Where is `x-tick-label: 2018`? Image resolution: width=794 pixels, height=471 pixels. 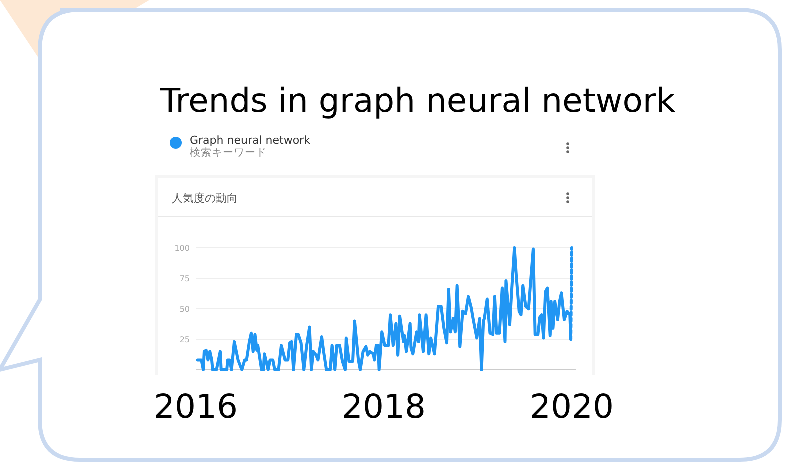 x-tick-label: 2018 is located at coordinates (384, 406).